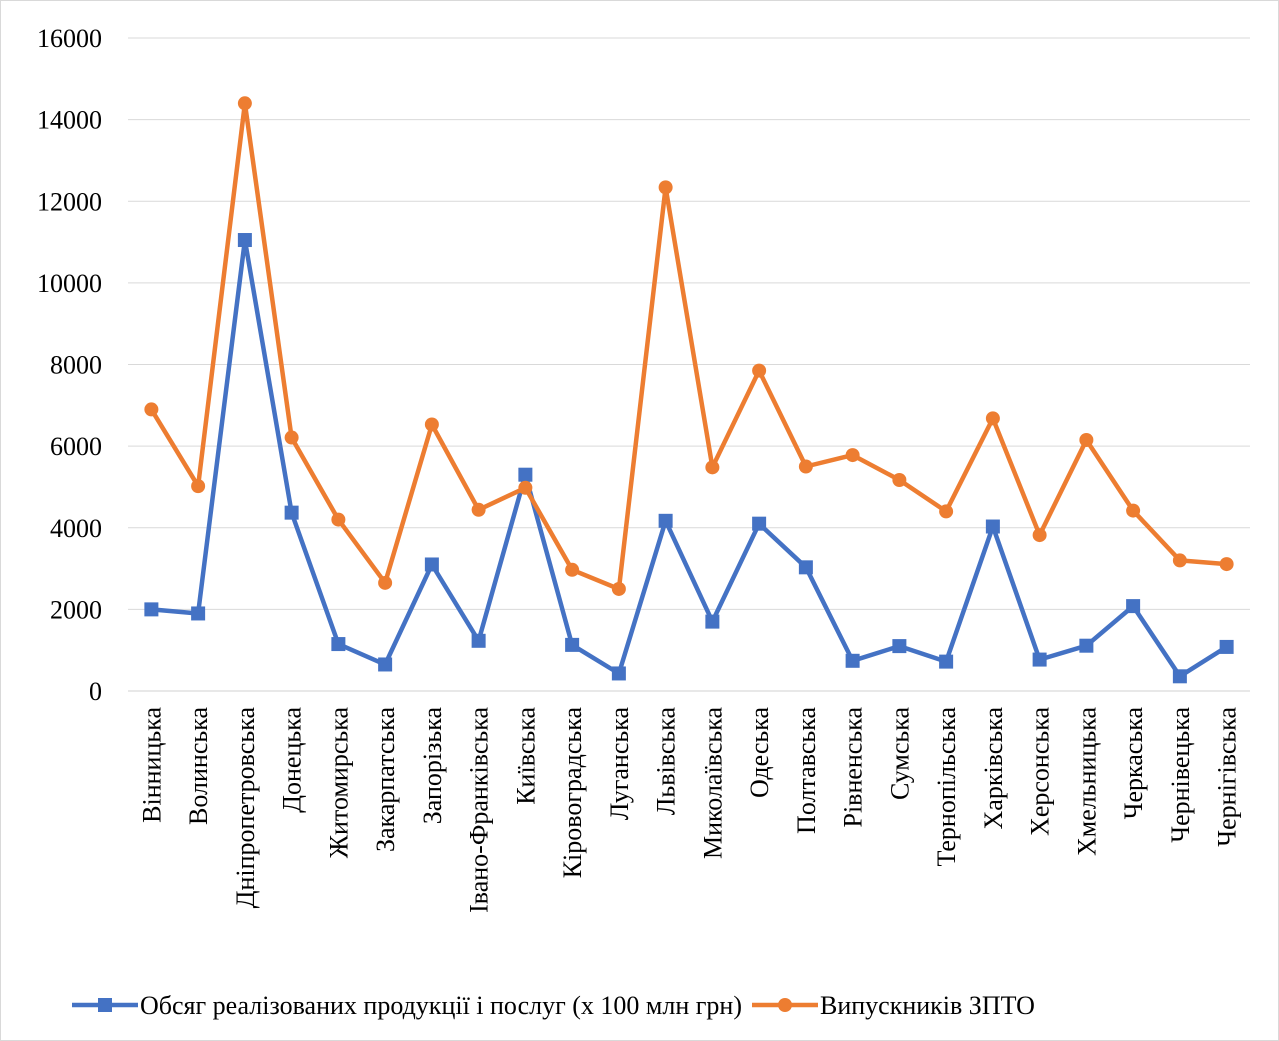 The width and height of the screenshot is (1279, 1041). Describe the element at coordinates (69, 38) in the screenshot. I see `y-tick-label: 16000` at that location.